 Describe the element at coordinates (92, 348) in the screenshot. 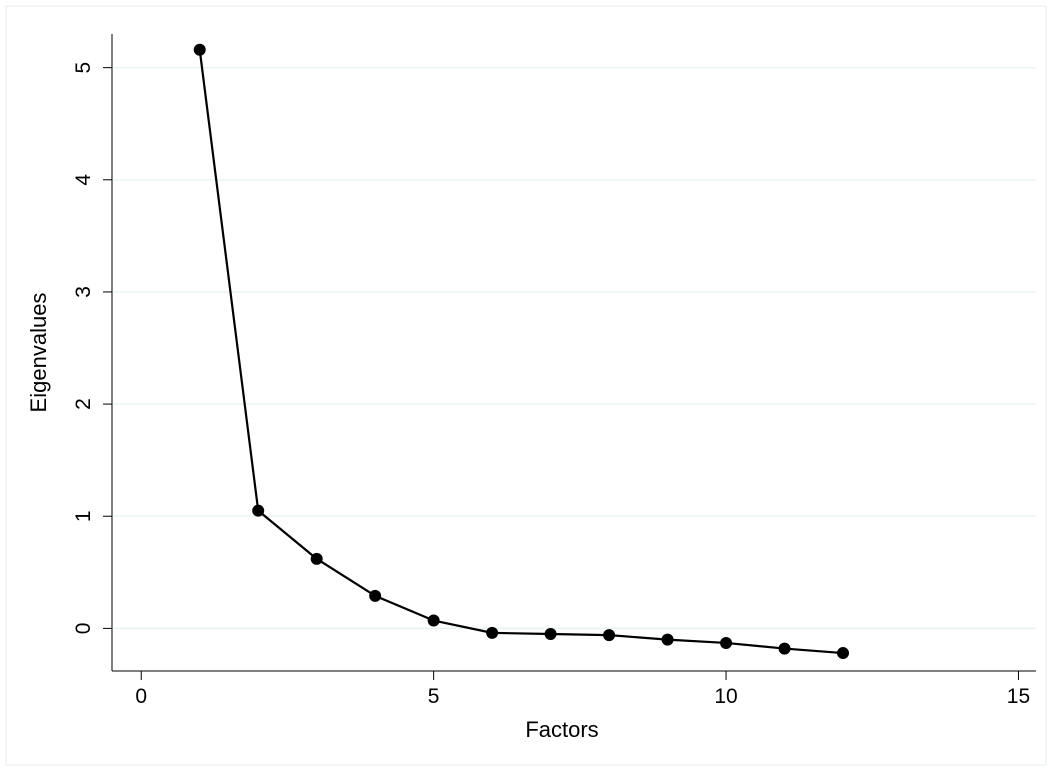

I see `y-axis-ticks: 0 1 2 3 4 5` at that location.